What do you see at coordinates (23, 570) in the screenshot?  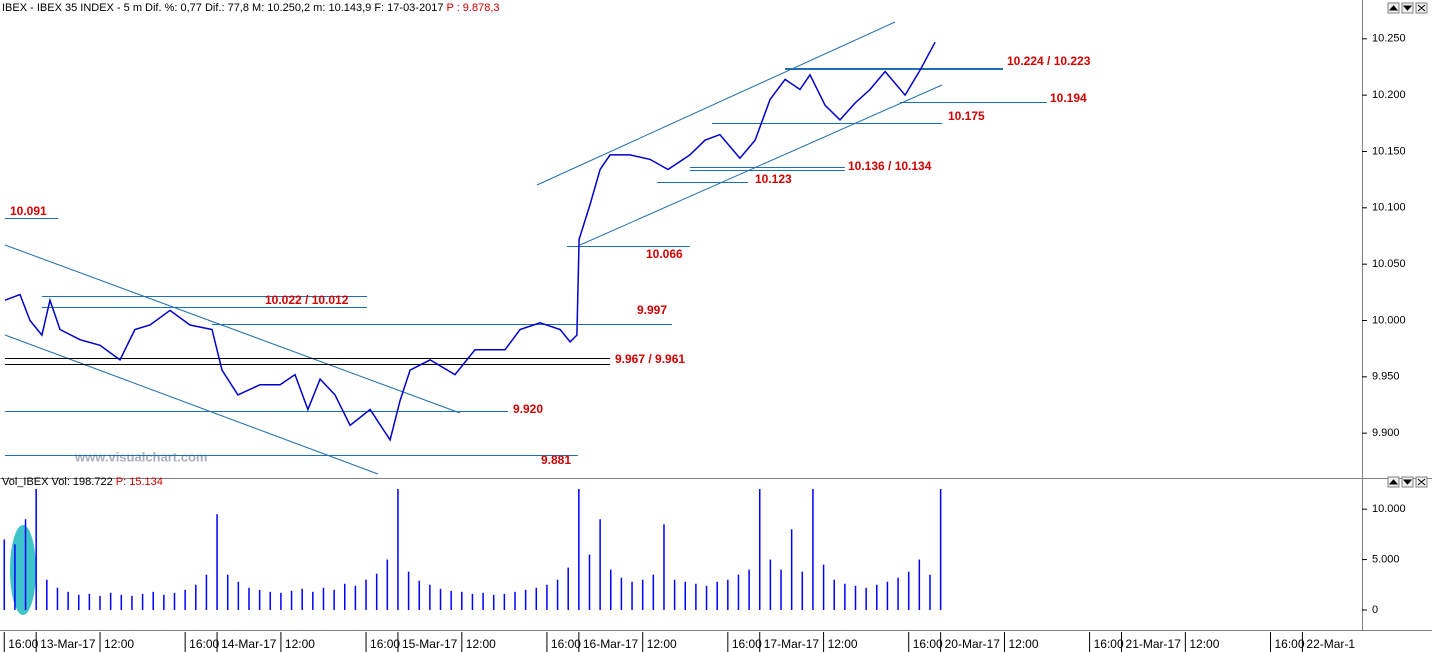 I see `highlight` at bounding box center [23, 570].